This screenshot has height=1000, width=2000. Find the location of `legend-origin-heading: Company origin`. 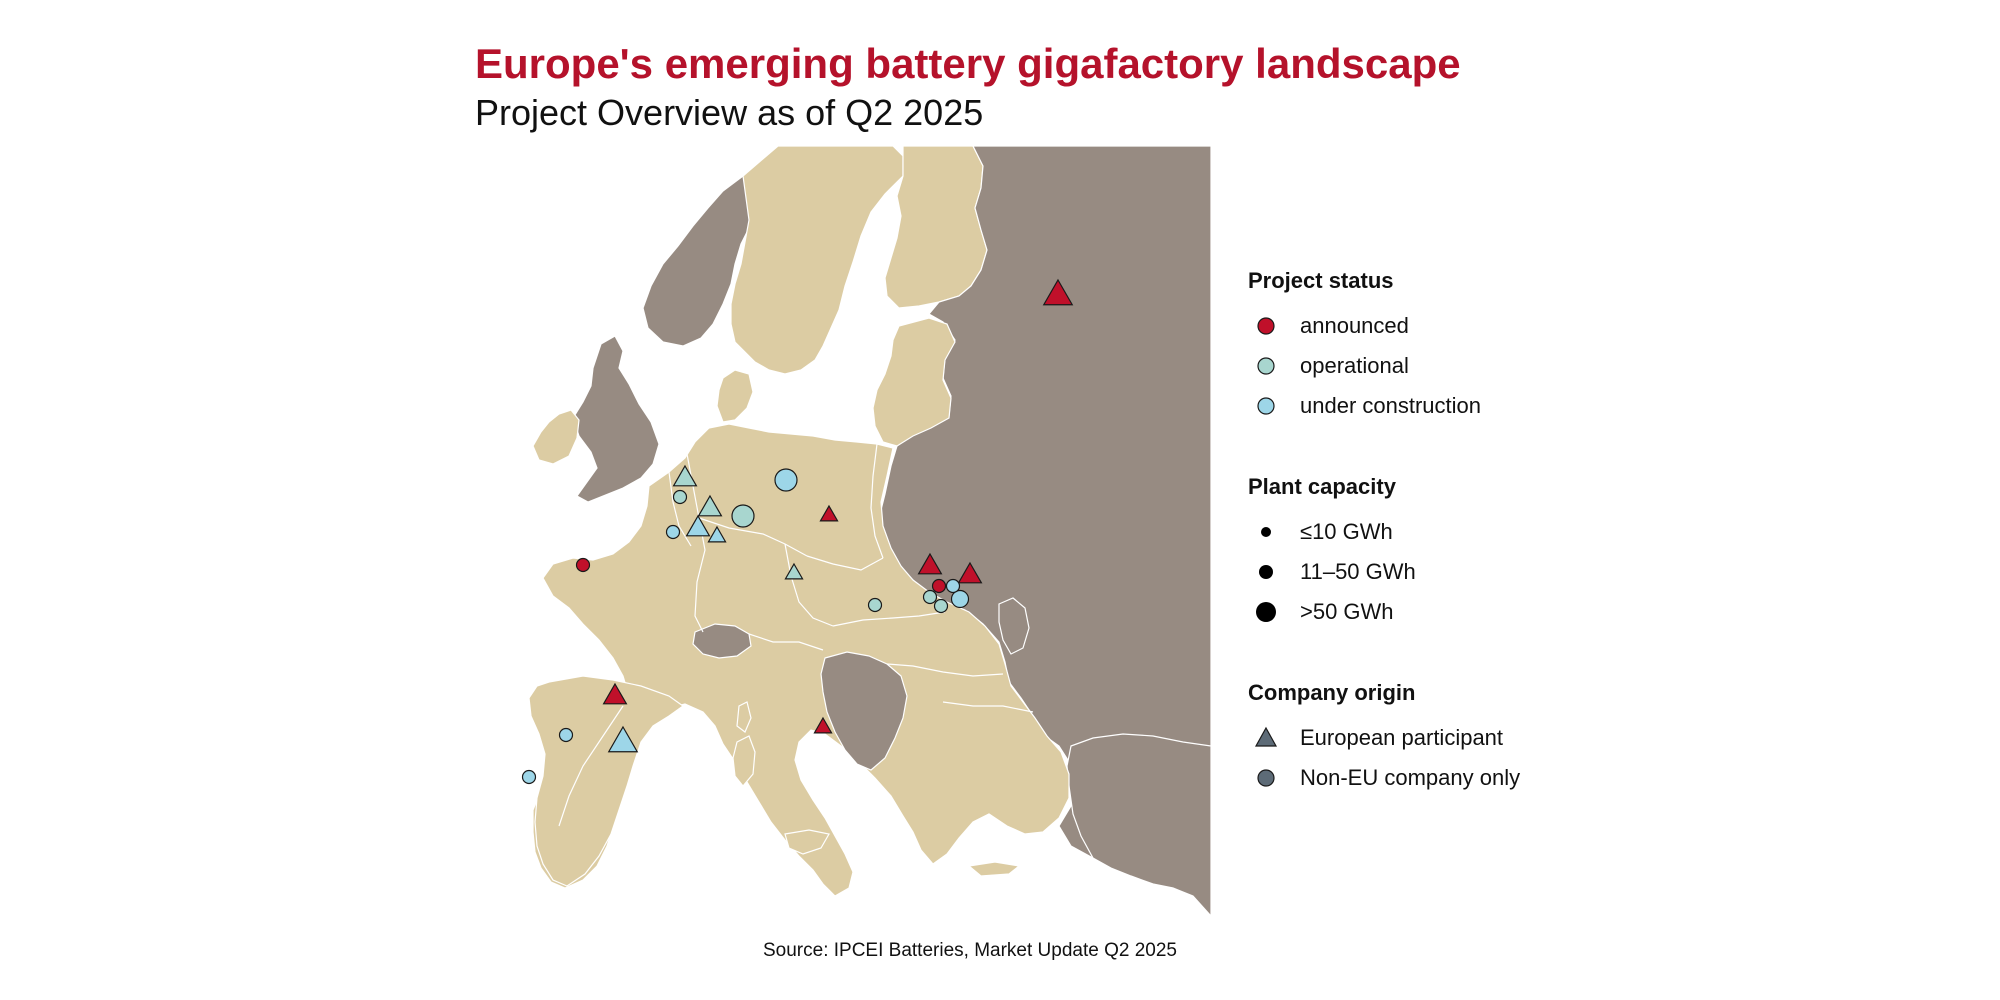

legend-origin-heading: Company origin is located at coordinates (1332, 692).